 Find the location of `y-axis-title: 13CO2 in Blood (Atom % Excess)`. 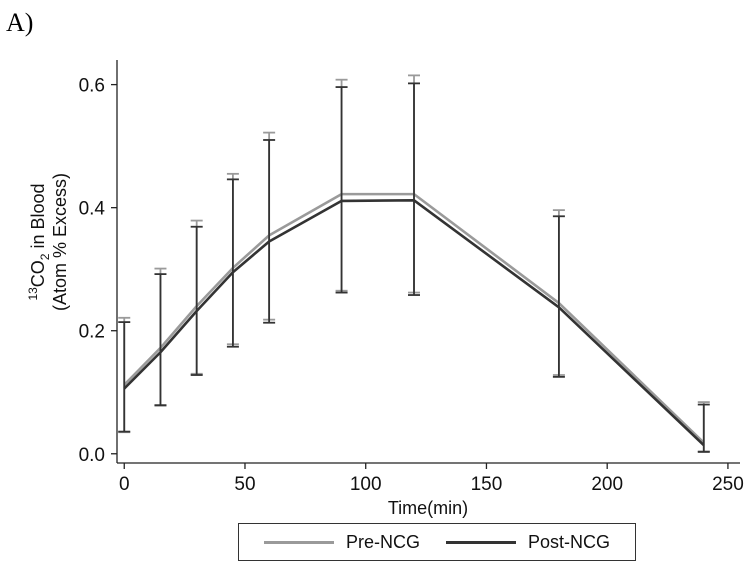

y-axis-title: 13CO2 in Blood (Atom % Excess) is located at coordinates (48, 242).